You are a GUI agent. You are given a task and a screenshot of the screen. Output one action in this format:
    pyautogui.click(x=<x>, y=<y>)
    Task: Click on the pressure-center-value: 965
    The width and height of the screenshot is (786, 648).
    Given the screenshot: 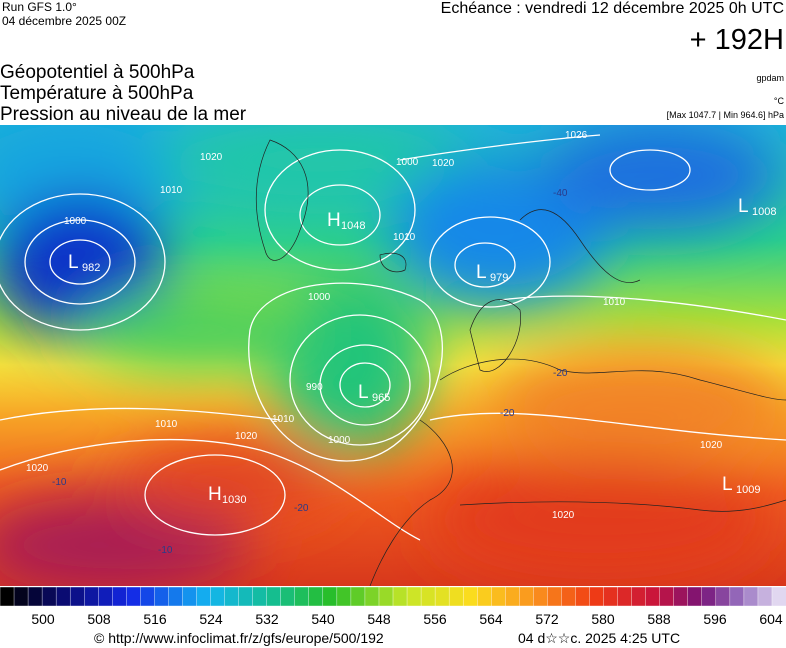 What is the action you would take?
    pyautogui.click(x=381, y=398)
    